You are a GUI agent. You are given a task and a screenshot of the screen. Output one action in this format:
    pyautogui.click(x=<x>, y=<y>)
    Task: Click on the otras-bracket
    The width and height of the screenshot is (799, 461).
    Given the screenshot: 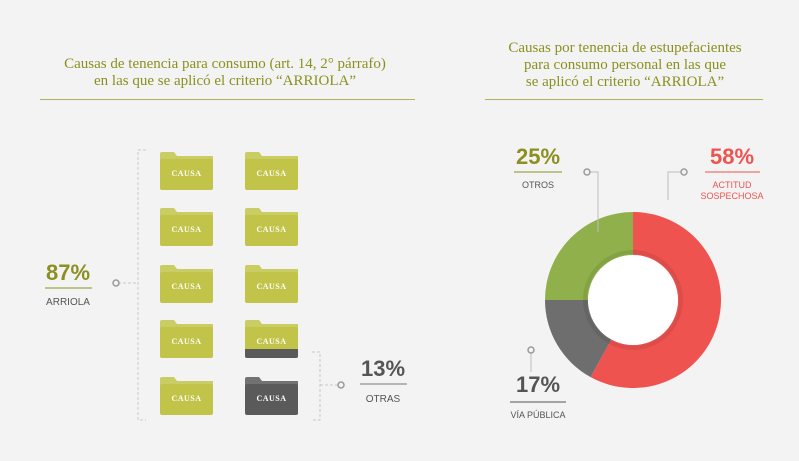 What is the action you would take?
    pyautogui.click(x=328, y=386)
    